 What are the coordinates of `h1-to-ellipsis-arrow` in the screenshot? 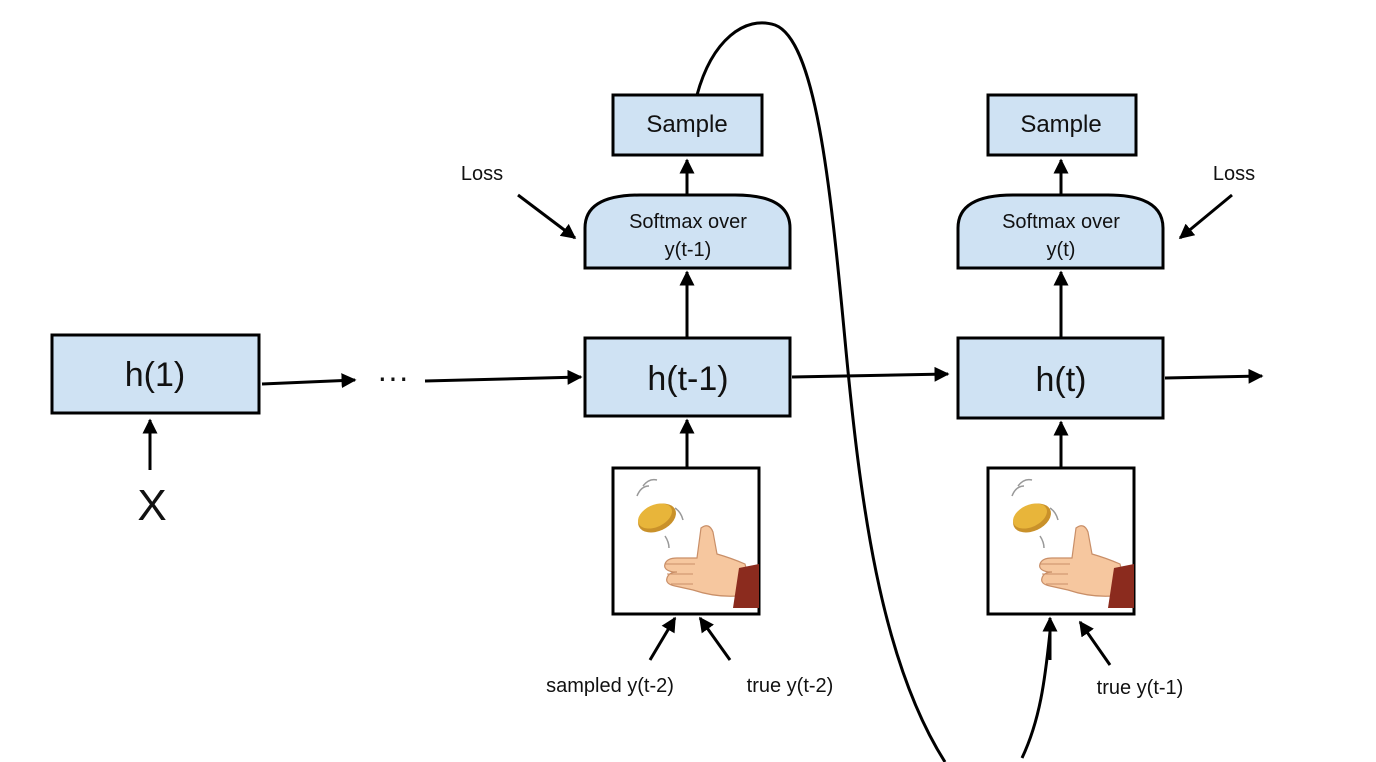 It's located at (309, 381).